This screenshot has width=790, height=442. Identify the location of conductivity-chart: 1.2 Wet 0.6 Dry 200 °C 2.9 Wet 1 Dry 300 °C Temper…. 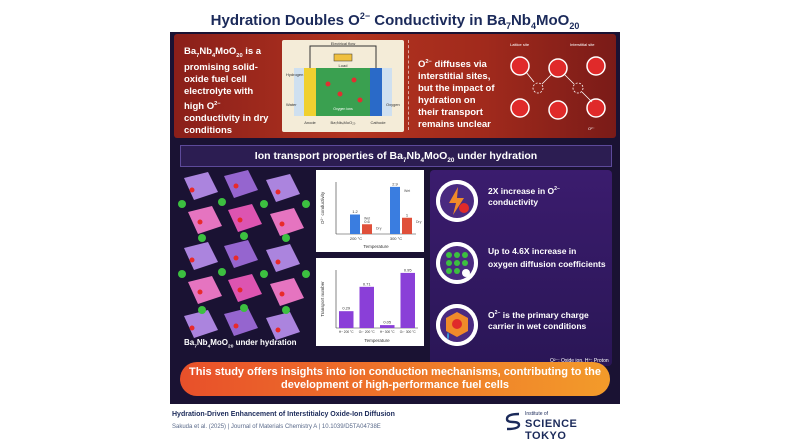
(370, 211).